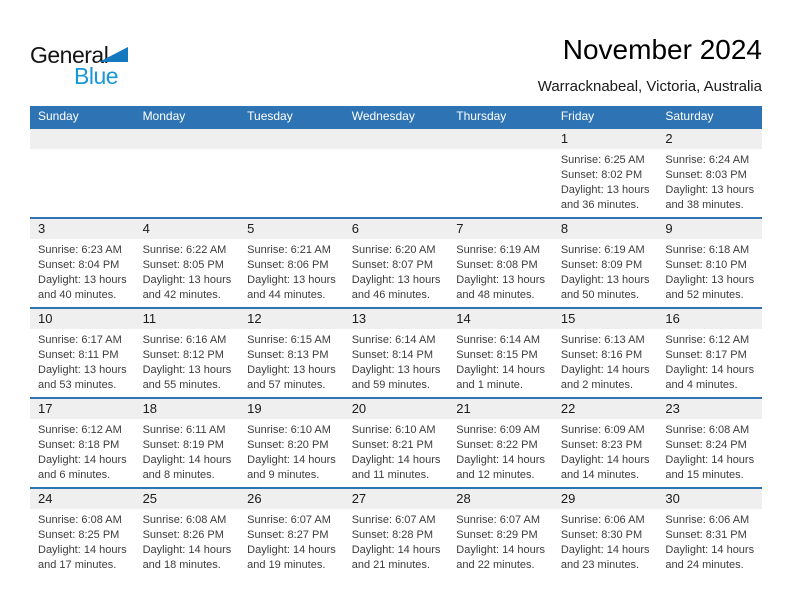  I want to click on sunset-line: Sunset: 8:25 PM, so click(85, 535).